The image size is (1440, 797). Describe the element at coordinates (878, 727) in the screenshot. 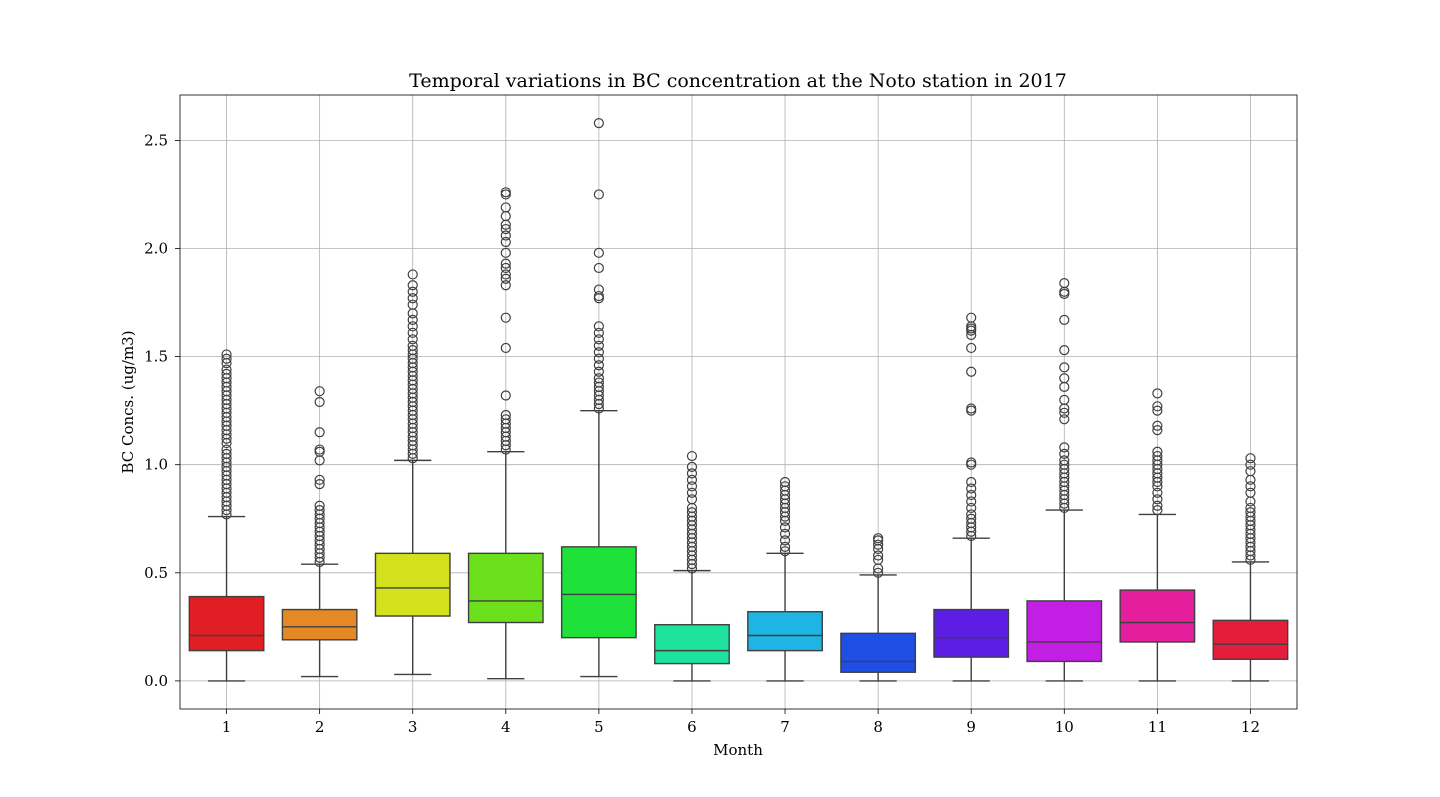

I see `x-tick-label: 8` at that location.